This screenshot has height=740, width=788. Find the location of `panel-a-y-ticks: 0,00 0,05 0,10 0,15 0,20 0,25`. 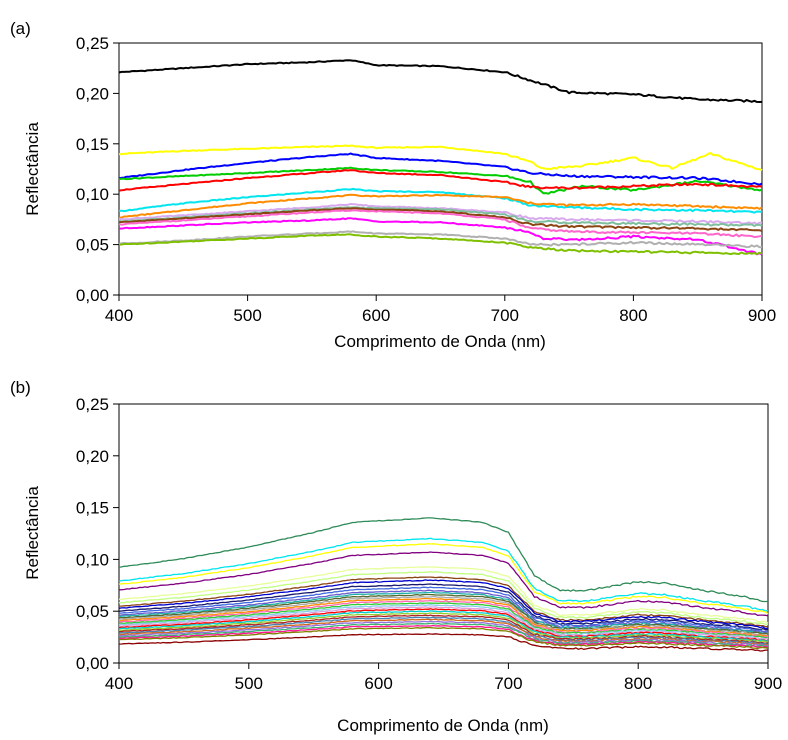

panel-a-y-ticks: 0,00 0,05 0,10 0,15 0,20 0,25 is located at coordinates (97, 169).